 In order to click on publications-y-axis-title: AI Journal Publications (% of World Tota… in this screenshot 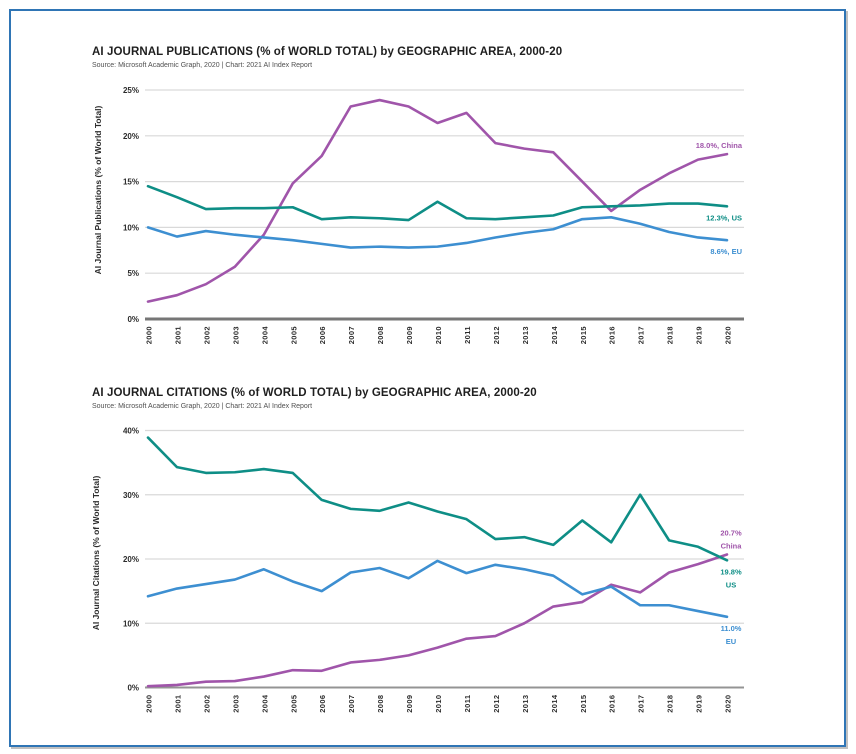, I will do `click(98, 189)`.